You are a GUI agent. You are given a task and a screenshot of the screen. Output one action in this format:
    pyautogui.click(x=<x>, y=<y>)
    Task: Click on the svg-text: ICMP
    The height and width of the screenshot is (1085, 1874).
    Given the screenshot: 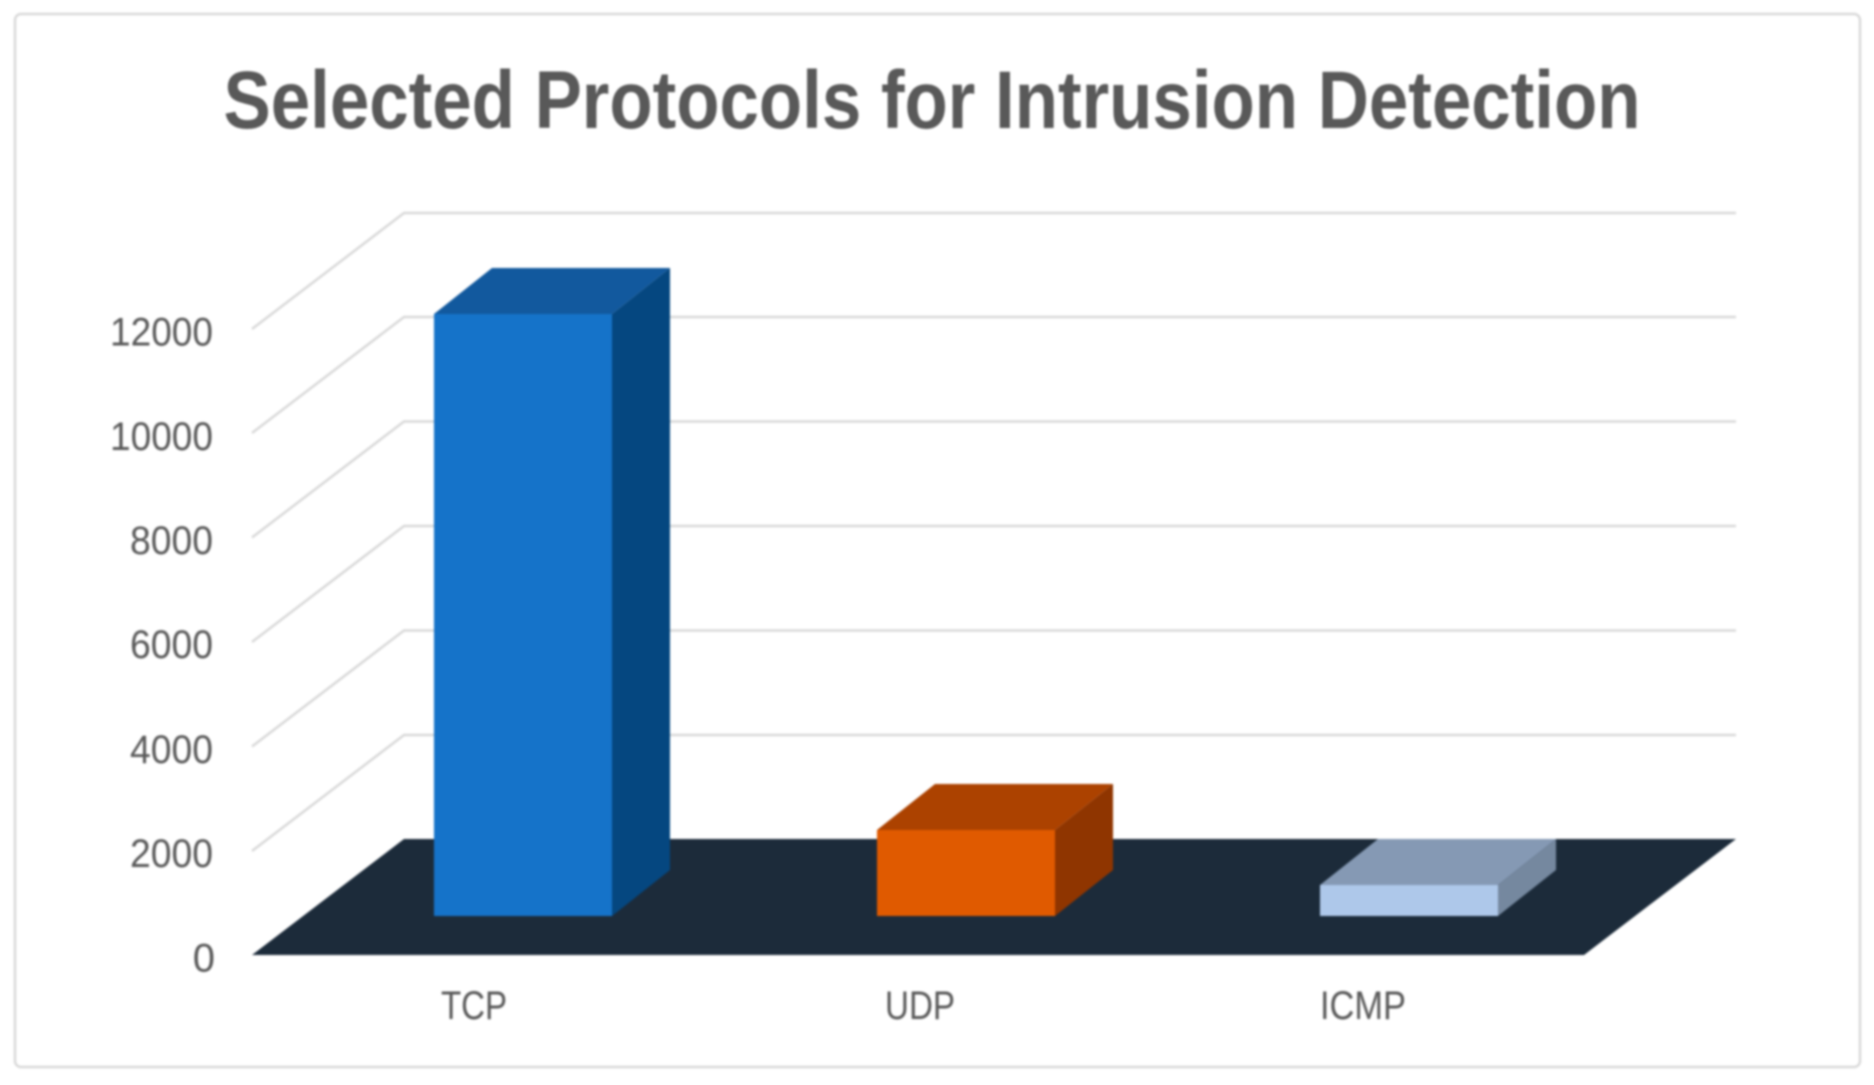 What is the action you would take?
    pyautogui.click(x=1363, y=1006)
    